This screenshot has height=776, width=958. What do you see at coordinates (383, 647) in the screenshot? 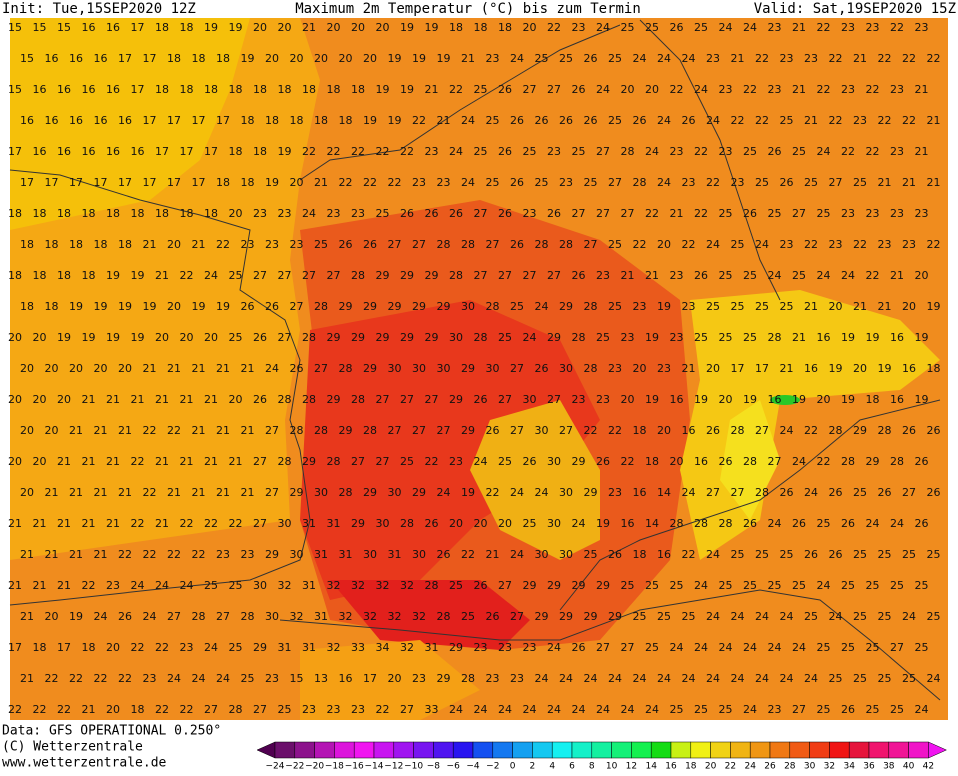
I see `temperature-value: 34` at bounding box center [383, 647].